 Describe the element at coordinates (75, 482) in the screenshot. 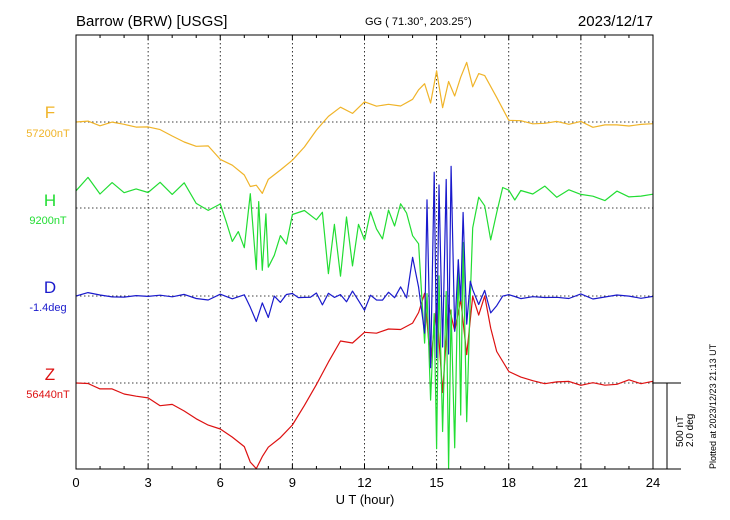

I see `x-tick-label: 0` at that location.